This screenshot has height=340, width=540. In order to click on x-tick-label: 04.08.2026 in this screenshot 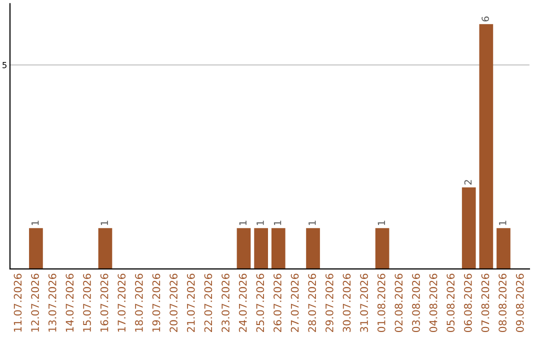, I will do `click(433, 303)`.